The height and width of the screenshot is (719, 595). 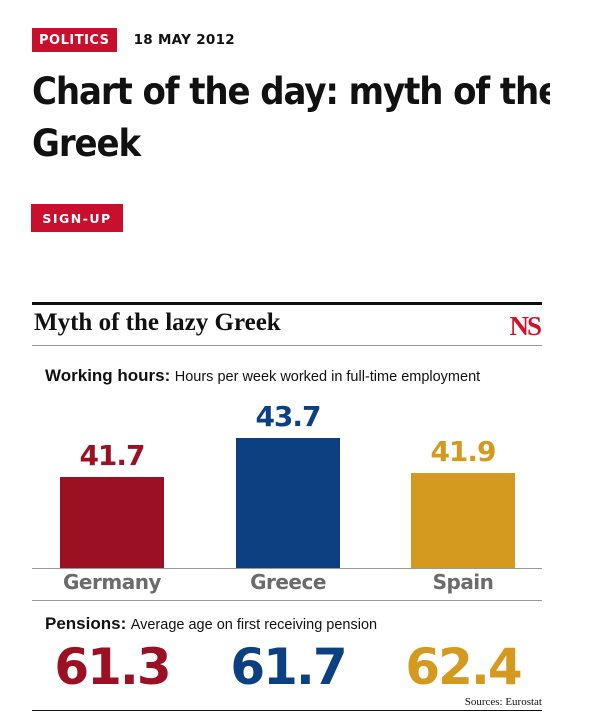 What do you see at coordinates (463, 451) in the screenshot?
I see `bar-value-spain: 41.9` at bounding box center [463, 451].